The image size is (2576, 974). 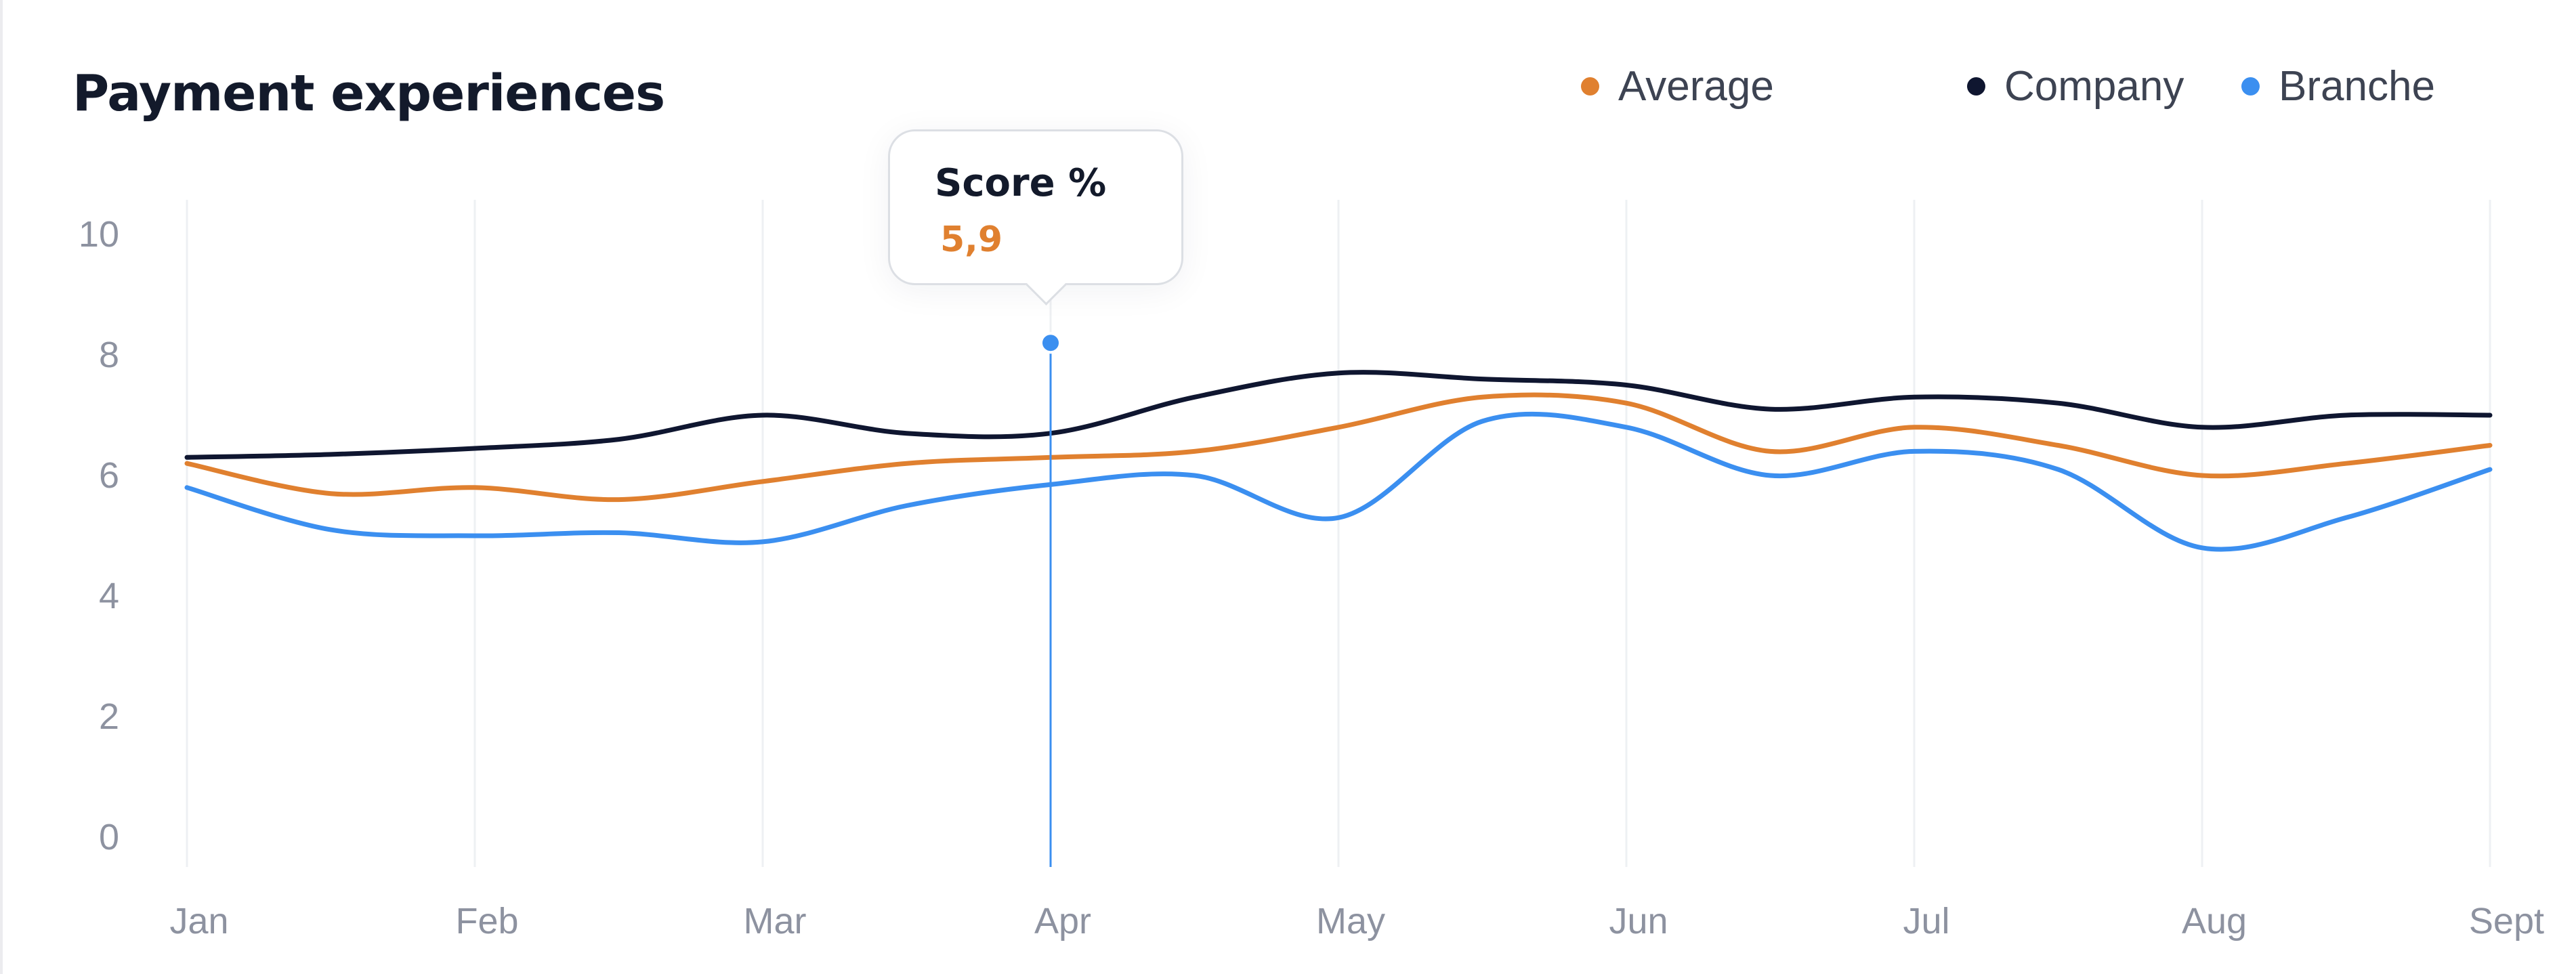 I want to click on legend-item-company: Company, so click(x=2075, y=86).